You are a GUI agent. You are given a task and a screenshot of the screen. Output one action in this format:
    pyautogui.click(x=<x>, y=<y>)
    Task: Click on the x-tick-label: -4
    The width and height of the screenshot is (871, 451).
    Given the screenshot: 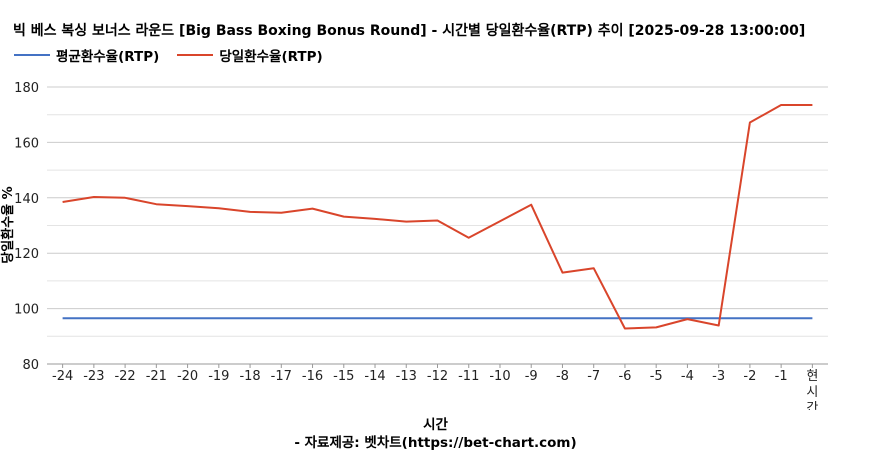 What is the action you would take?
    pyautogui.click(x=687, y=376)
    